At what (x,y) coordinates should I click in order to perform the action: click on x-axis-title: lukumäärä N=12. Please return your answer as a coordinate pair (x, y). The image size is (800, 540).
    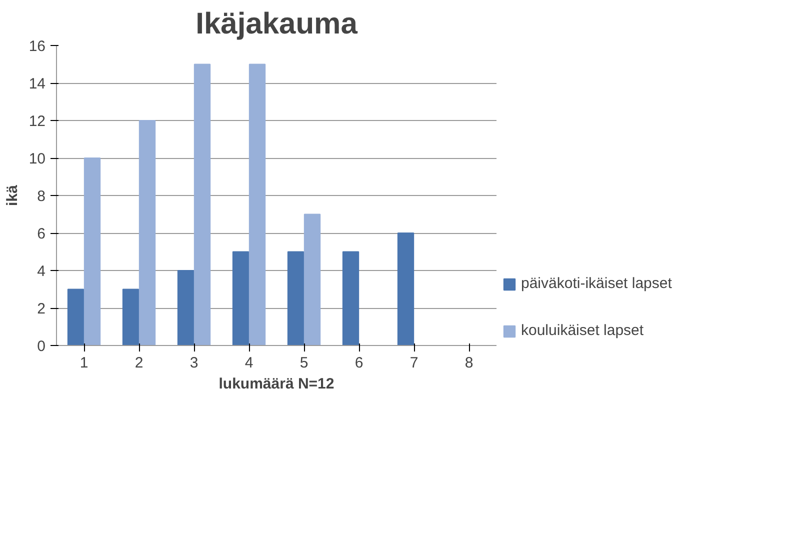
    Looking at the image, I should click on (276, 384).